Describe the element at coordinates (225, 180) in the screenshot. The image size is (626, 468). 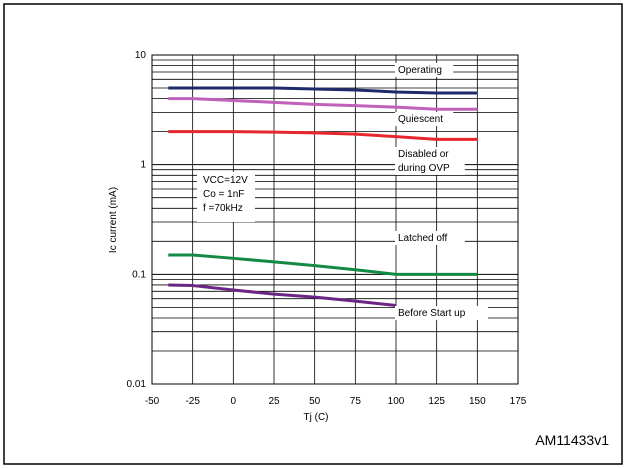
I see `condition-label: VCC=12V` at that location.